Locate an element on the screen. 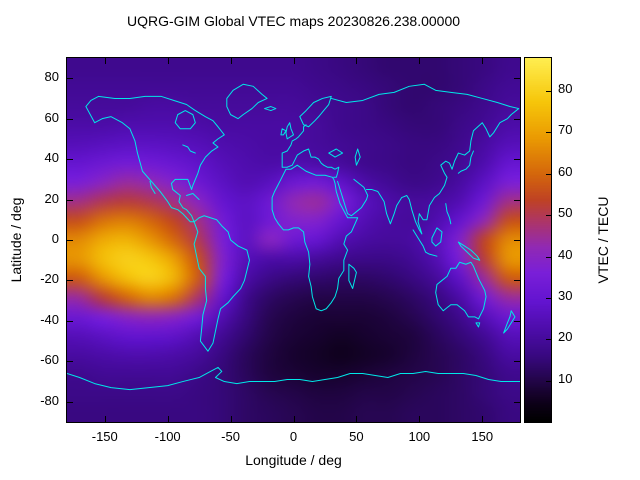 The image size is (640, 480). colorbar-tick-label: 20 is located at coordinates (565, 337).